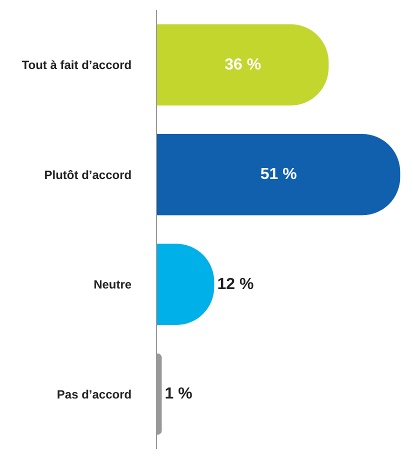  I want to click on data-label: 12 %, so click(235, 284).